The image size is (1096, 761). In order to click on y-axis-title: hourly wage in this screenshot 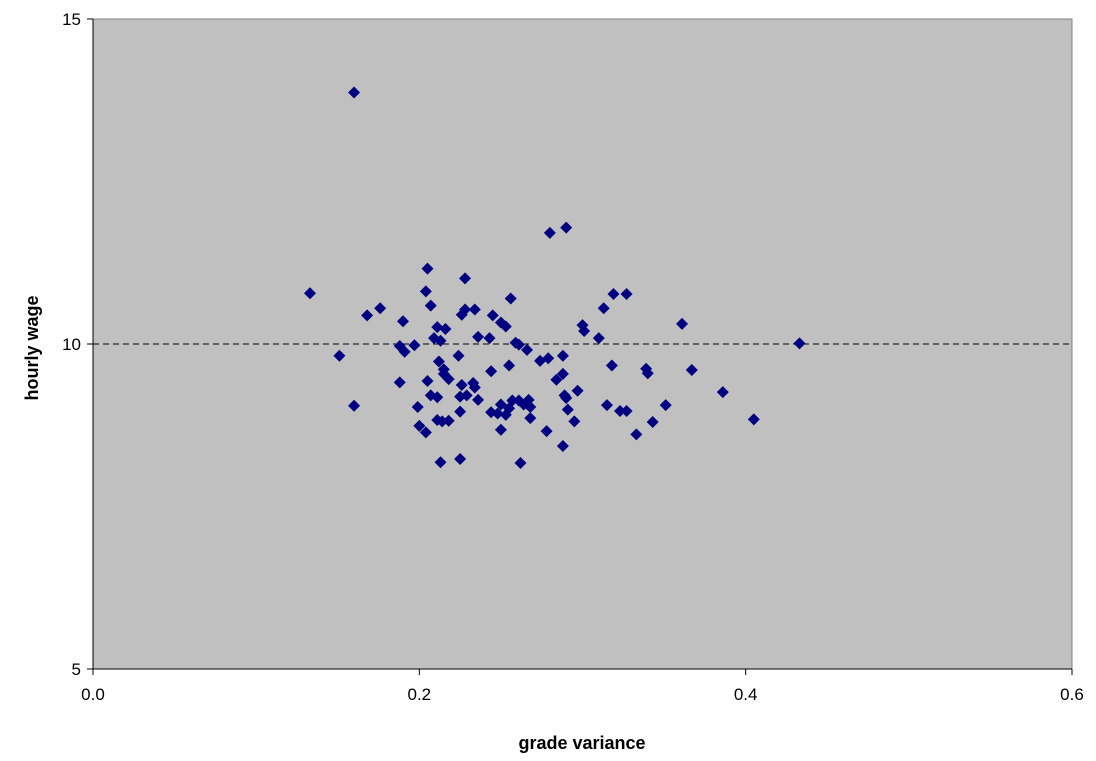, I will do `click(32, 347)`.